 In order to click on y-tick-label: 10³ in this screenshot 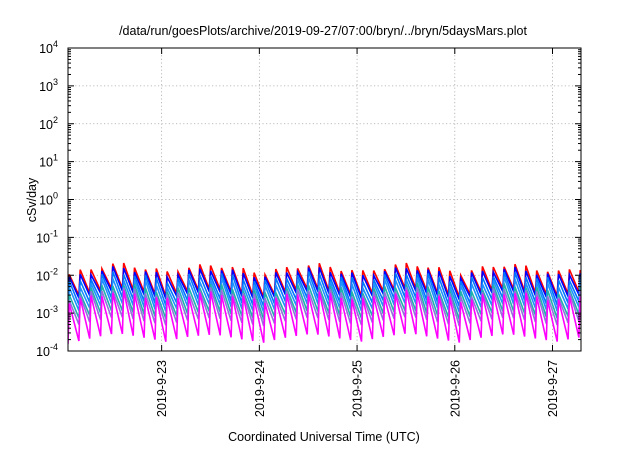, I will do `click(48, 85)`.